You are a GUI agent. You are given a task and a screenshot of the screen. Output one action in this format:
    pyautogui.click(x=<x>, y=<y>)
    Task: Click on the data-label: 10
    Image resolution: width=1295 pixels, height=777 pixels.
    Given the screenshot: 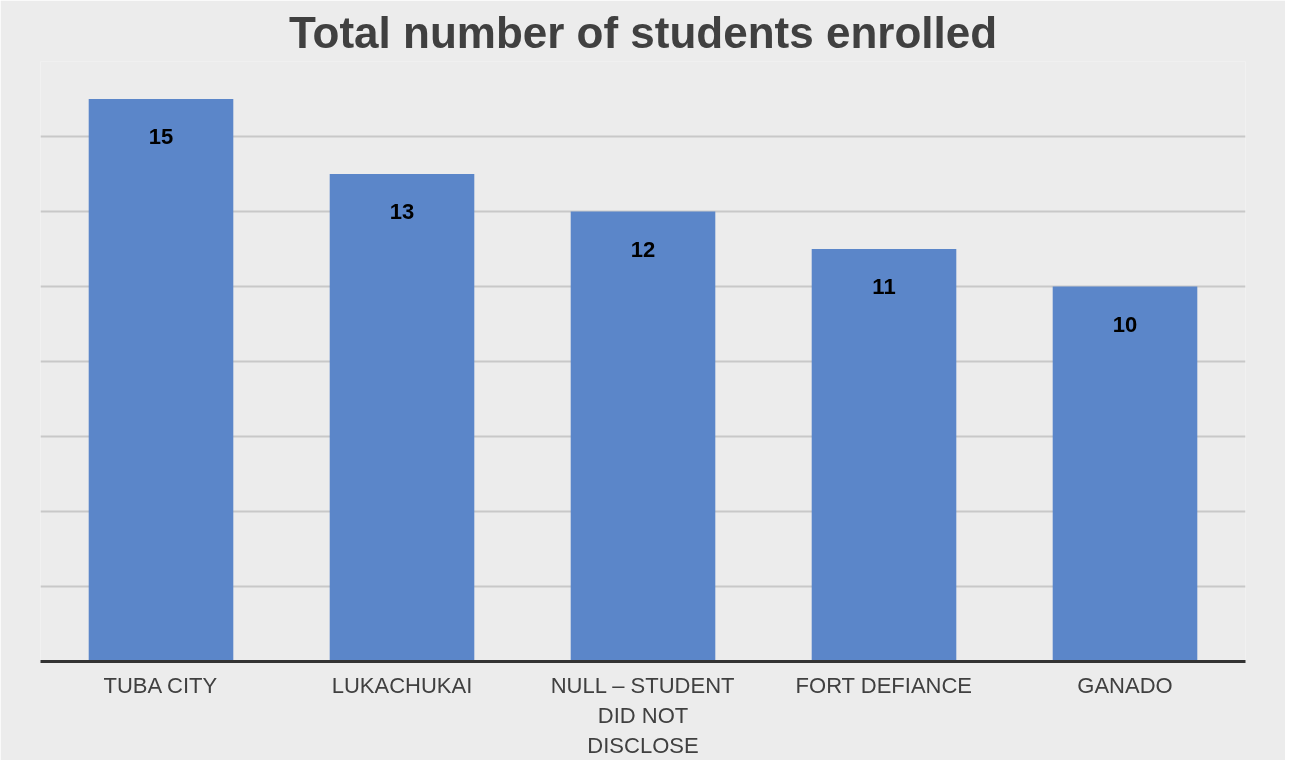 What is the action you would take?
    pyautogui.click(x=1125, y=324)
    